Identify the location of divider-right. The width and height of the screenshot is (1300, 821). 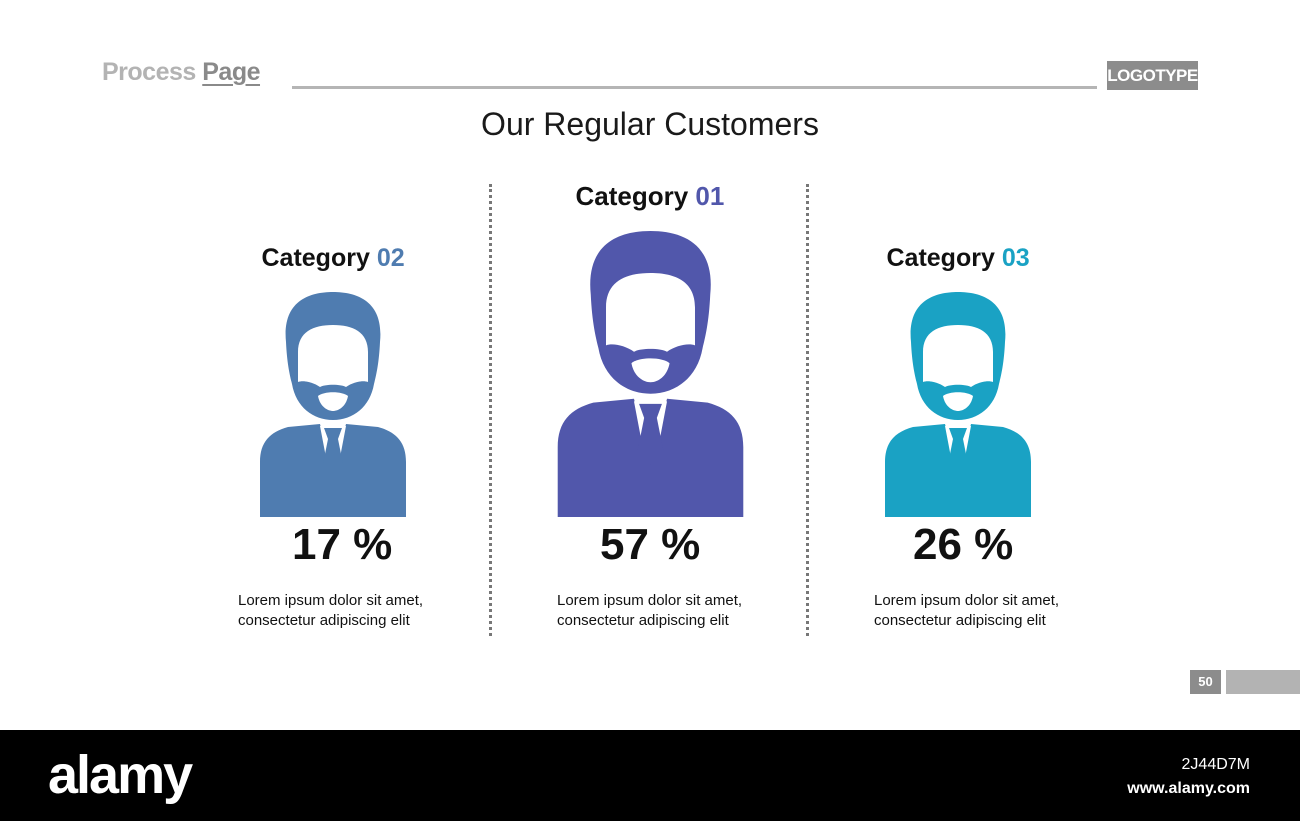
(807, 410).